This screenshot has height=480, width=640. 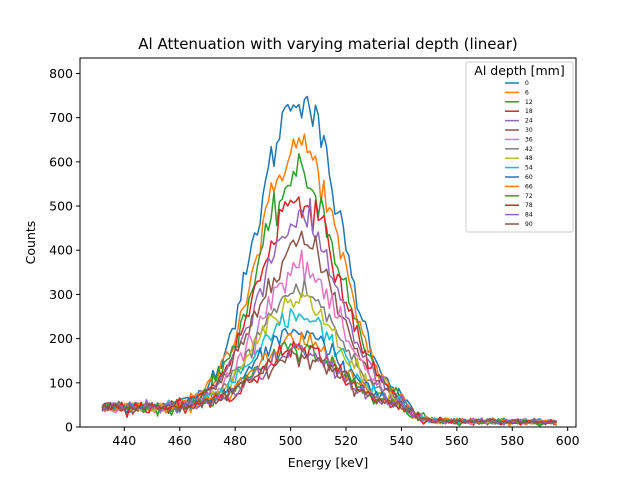 I want to click on legend-label-78: 78, so click(x=529, y=205).